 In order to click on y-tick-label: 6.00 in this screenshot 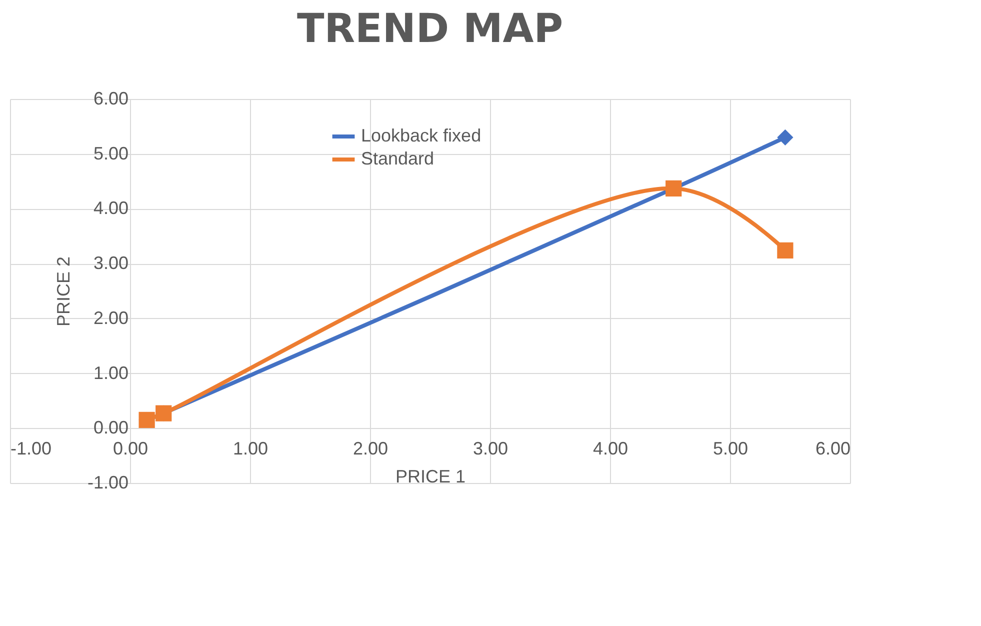, I will do `click(110, 98)`.